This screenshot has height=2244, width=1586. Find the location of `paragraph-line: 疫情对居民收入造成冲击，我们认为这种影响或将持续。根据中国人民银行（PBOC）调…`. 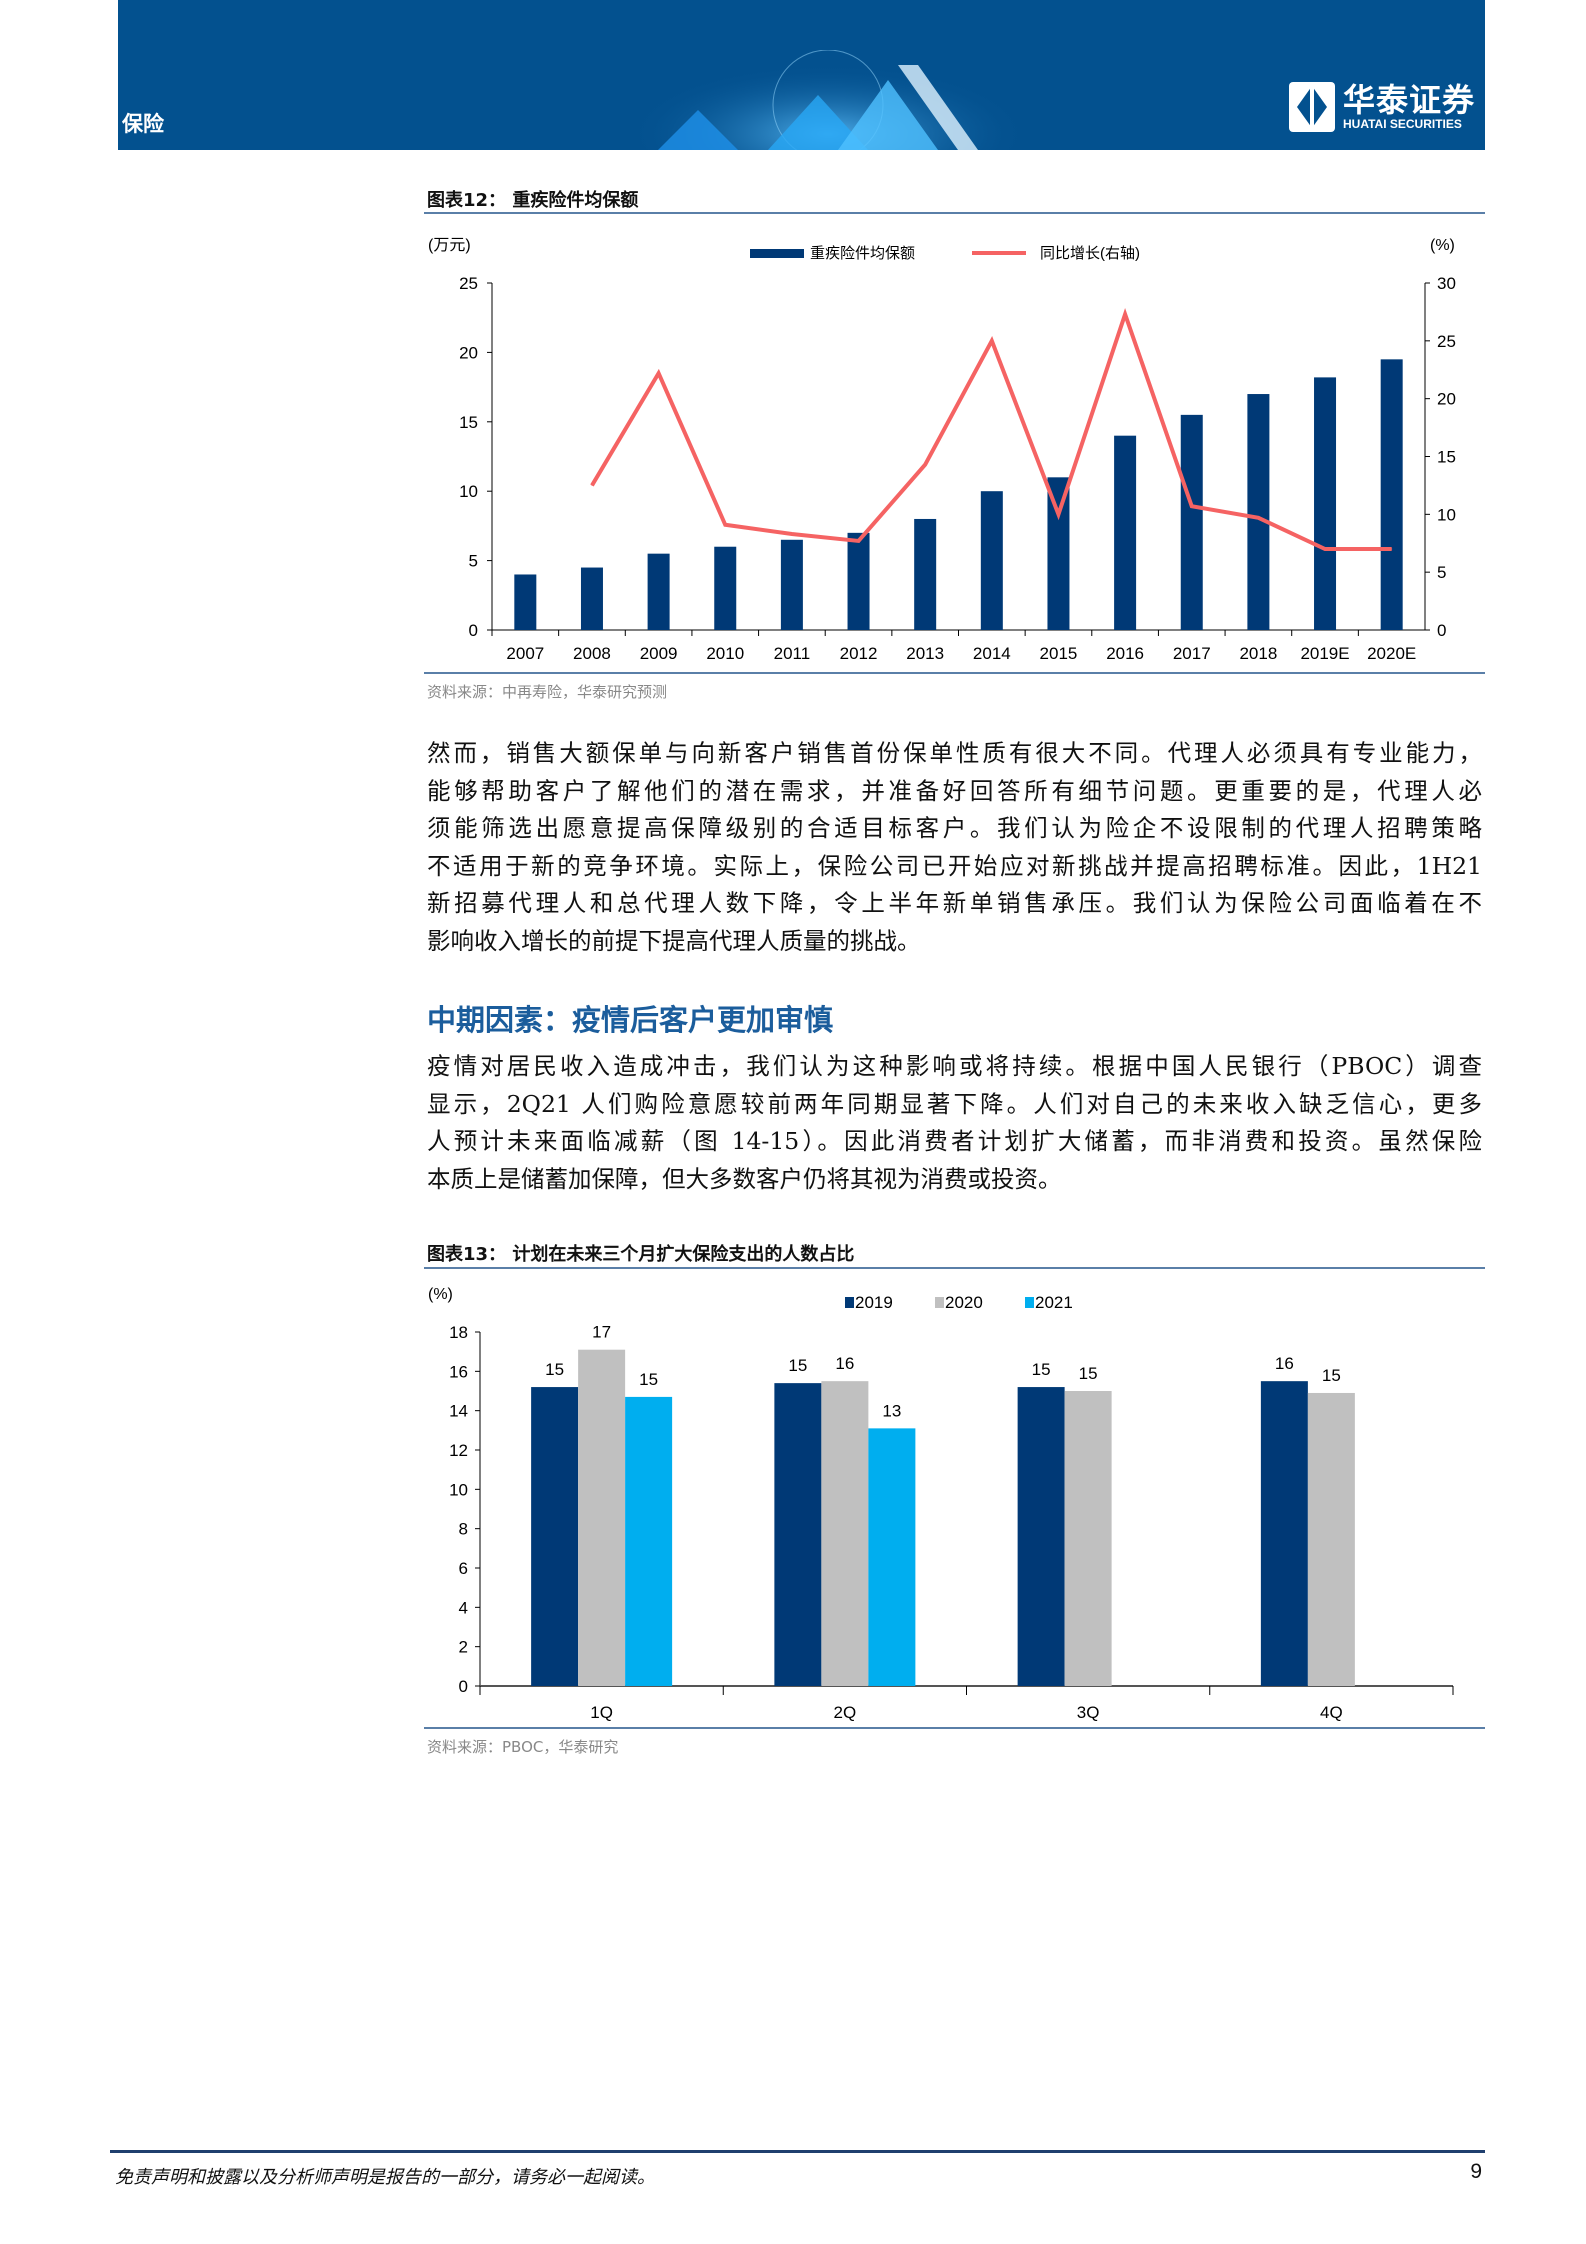

paragraph-line: 疫情对居民收入造成冲击，我们认为这种影响或将持续。根据中国人民银行（PBOC）调… is located at coordinates (954, 1066).